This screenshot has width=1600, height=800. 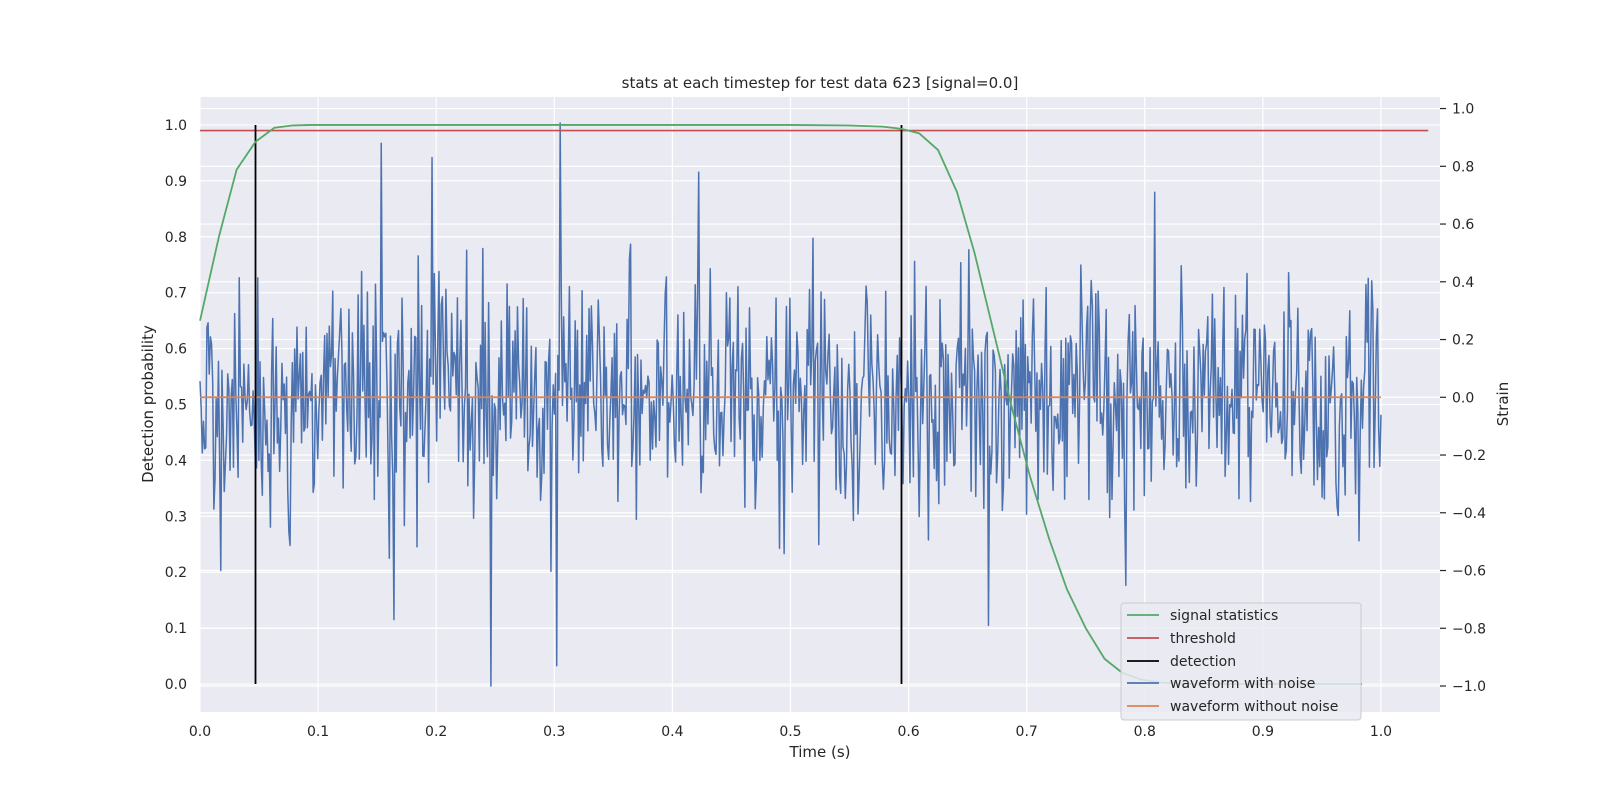 I want to click on legend-label-threshold: threshold, so click(x=1203, y=639).